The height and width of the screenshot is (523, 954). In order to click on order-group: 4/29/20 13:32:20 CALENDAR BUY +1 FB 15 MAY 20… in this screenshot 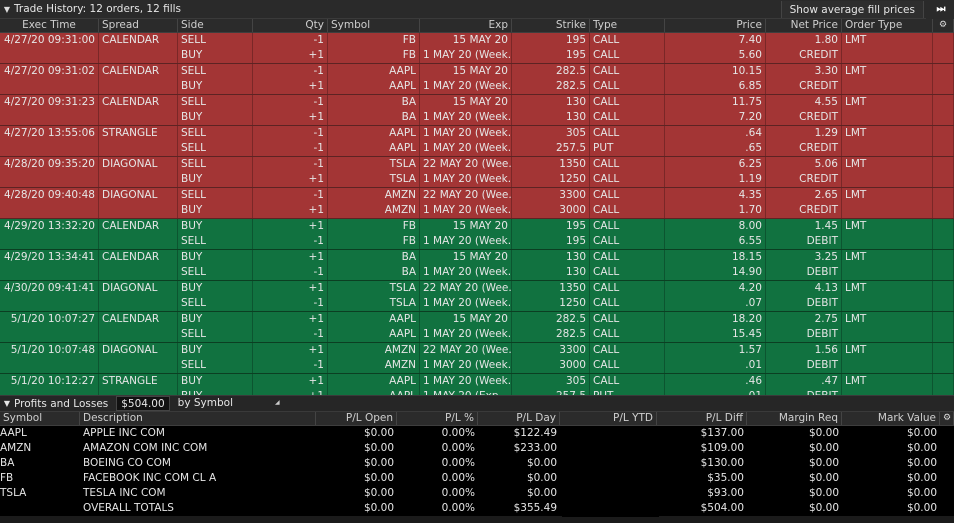, I will do `click(477, 234)`.